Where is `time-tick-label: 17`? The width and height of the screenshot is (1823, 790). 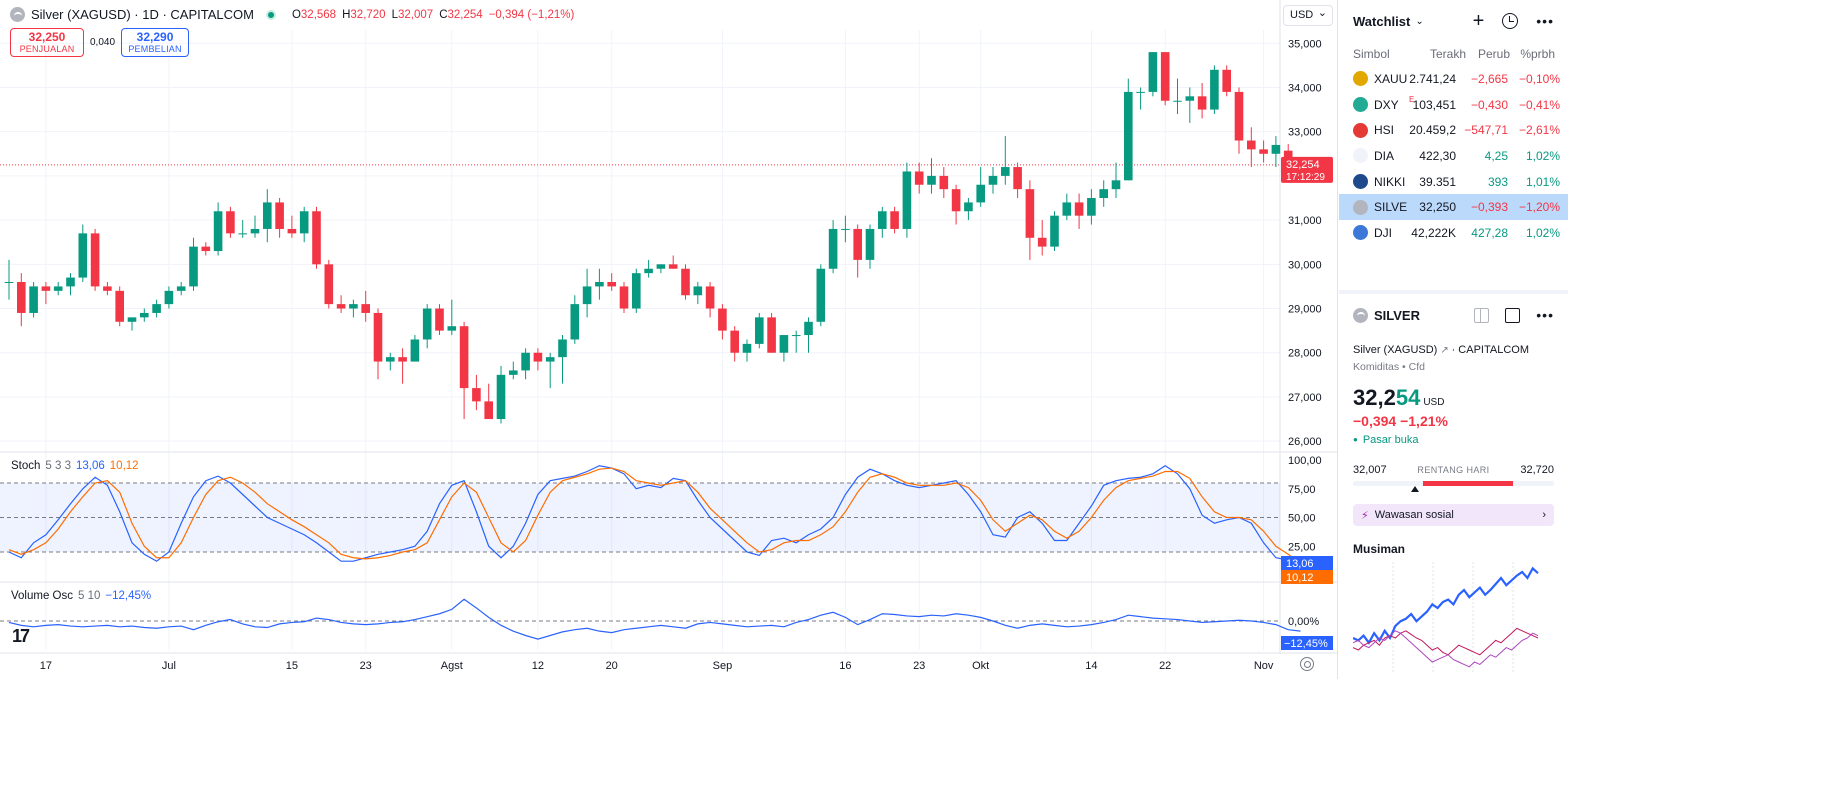
time-tick-label: 17 is located at coordinates (46, 666).